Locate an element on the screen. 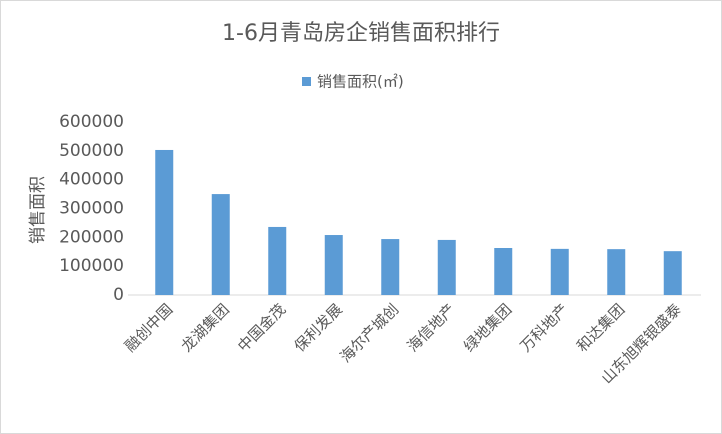 Image resolution: width=722 pixels, height=434 pixels. y-tick-label: 300000 is located at coordinates (91, 209).